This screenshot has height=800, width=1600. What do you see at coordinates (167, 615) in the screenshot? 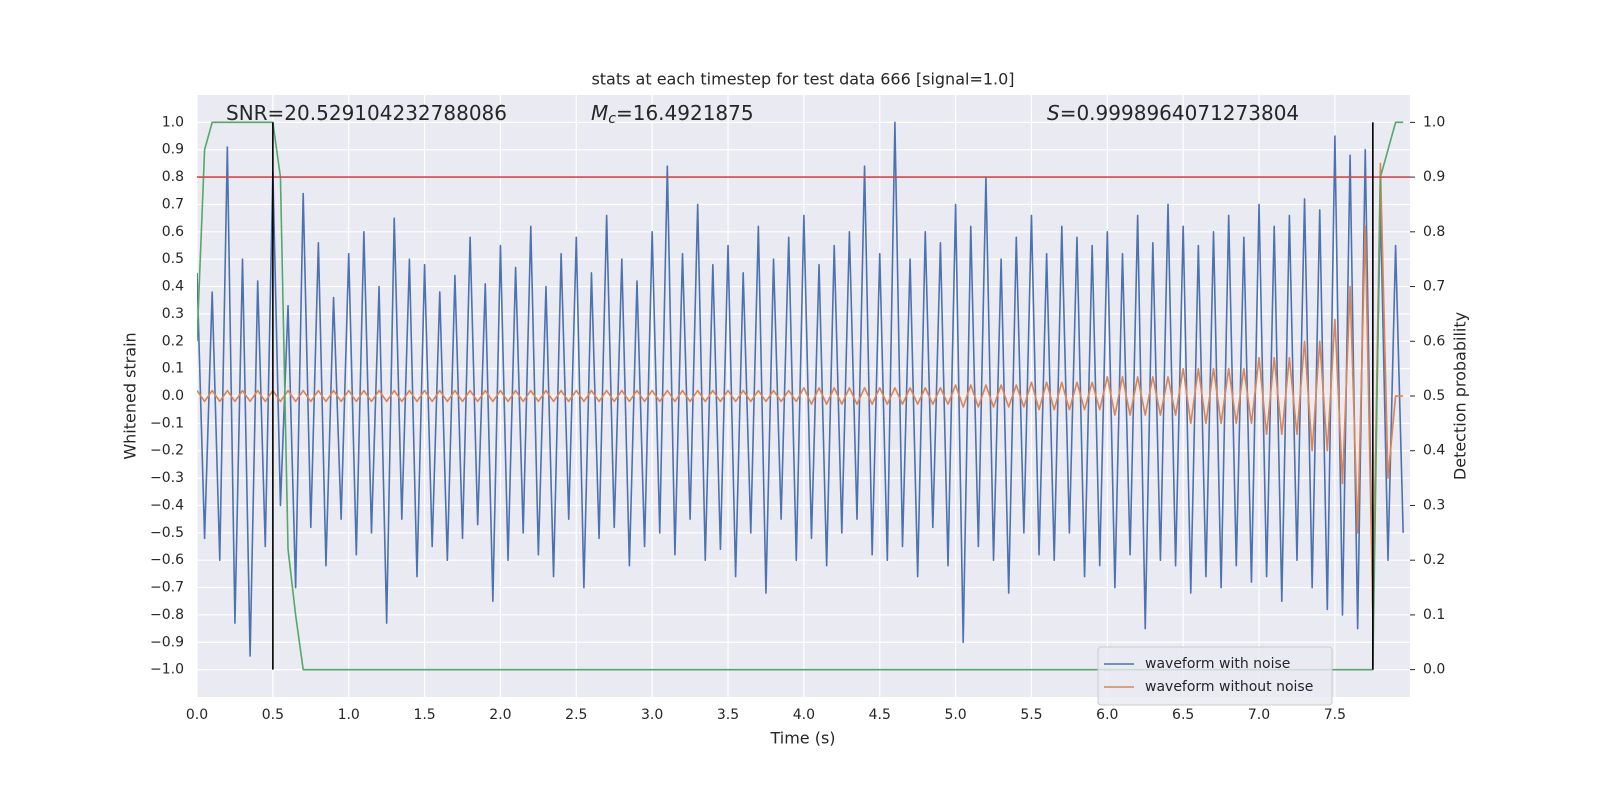
I see `y-tick-label: −0.8` at bounding box center [167, 615].